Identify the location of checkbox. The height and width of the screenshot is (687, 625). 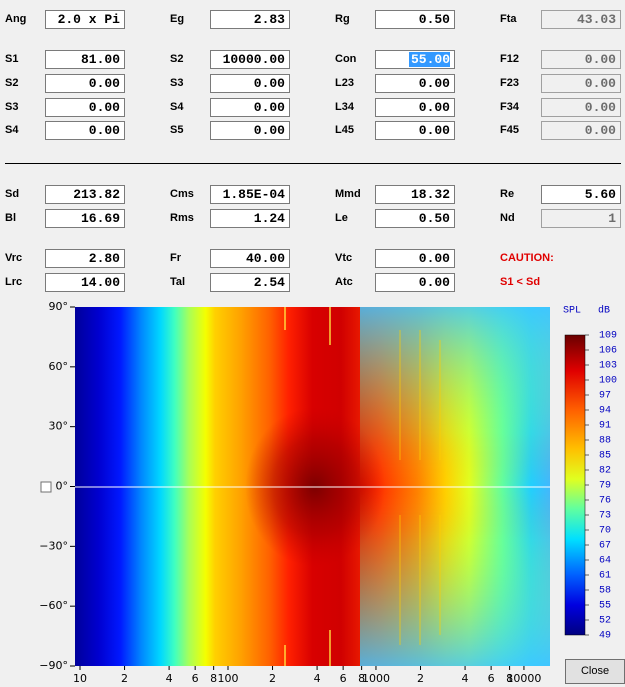
(46, 487).